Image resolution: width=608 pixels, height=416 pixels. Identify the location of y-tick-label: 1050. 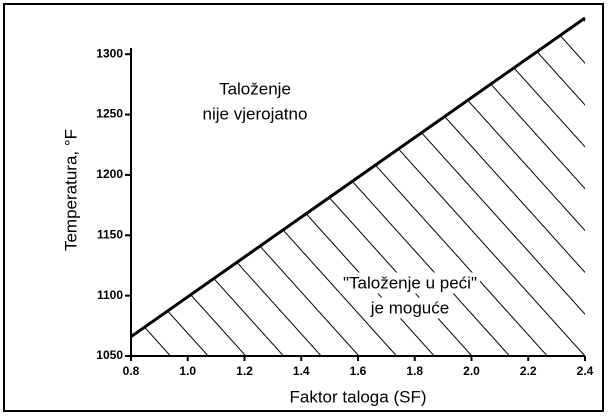
(109, 355).